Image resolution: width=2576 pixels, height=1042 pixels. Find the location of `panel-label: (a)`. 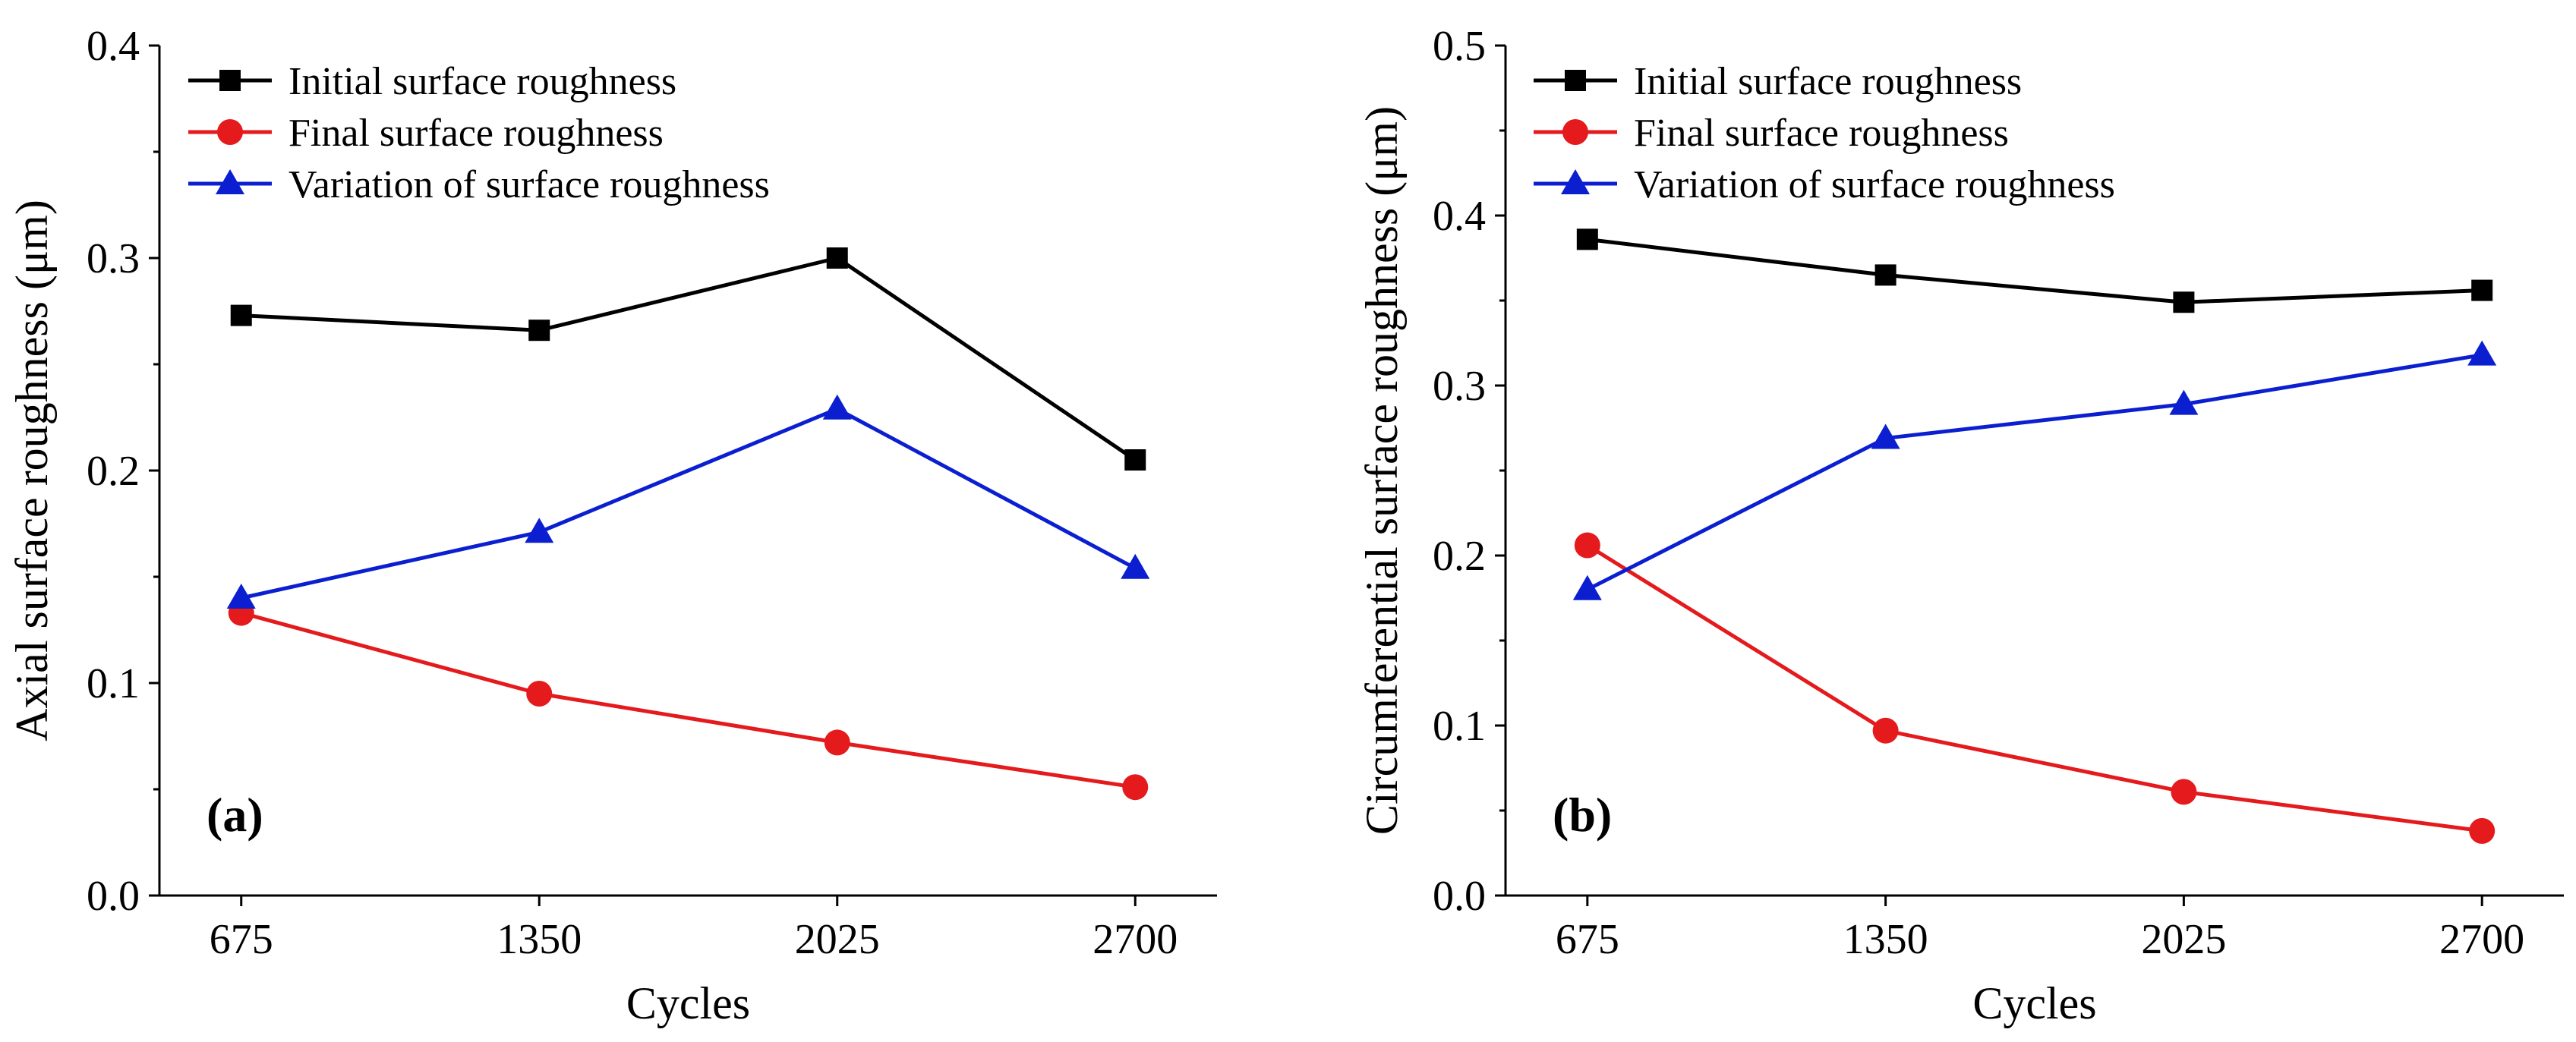

panel-label: (a) is located at coordinates (235, 815).